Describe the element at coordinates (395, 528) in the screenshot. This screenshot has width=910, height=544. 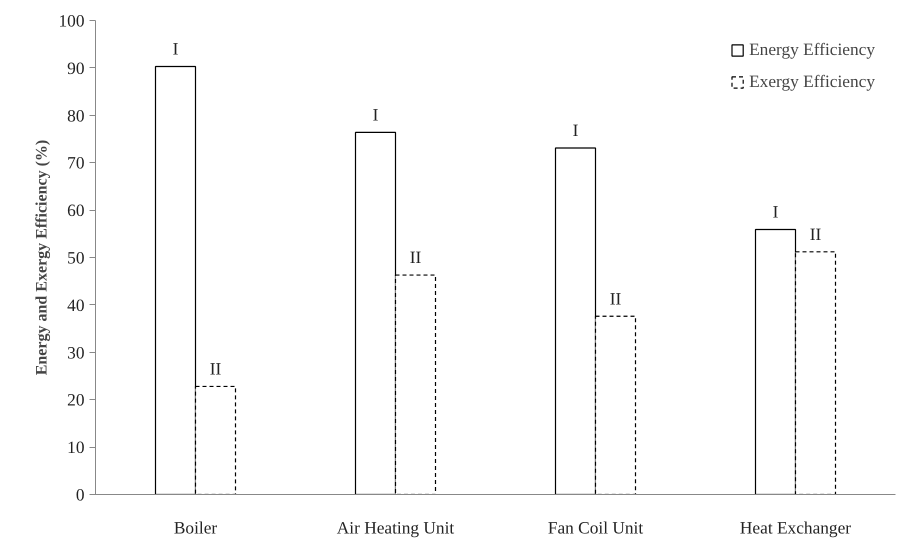
I see `x-tick-label: Air Heating Unit` at that location.